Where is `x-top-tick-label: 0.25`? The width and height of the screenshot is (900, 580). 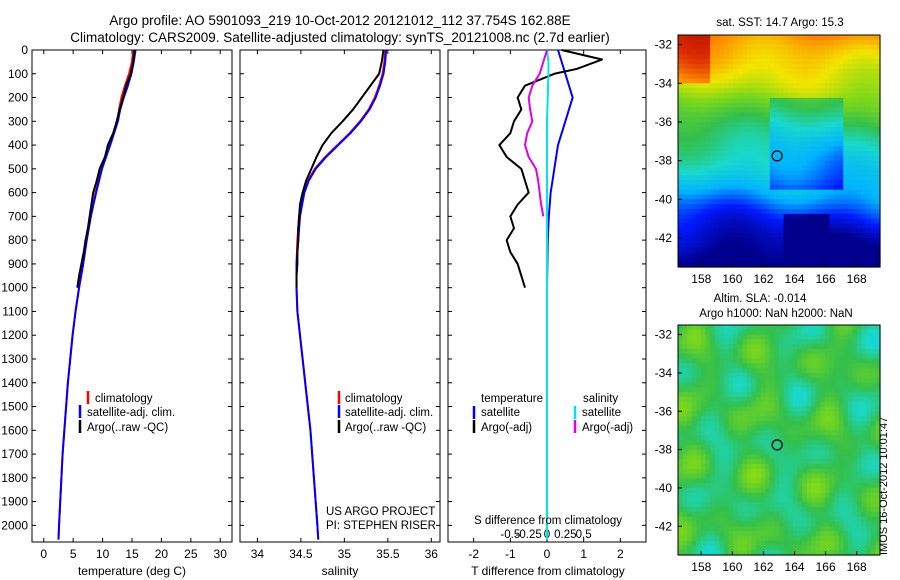
x-top-tick-label: 0.25 is located at coordinates (565, 535).